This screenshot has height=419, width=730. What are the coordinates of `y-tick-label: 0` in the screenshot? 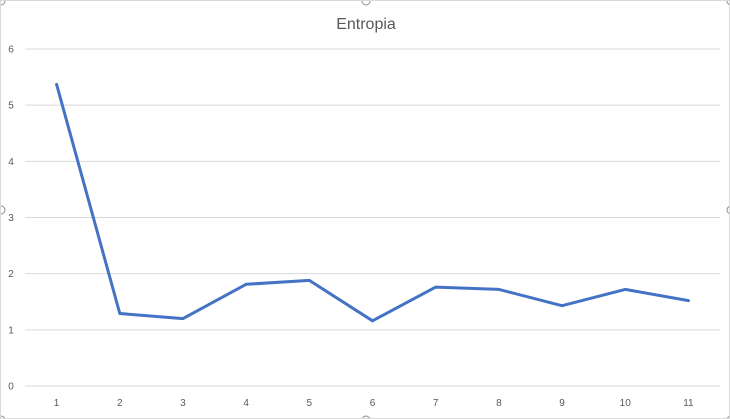 It's located at (11, 387).